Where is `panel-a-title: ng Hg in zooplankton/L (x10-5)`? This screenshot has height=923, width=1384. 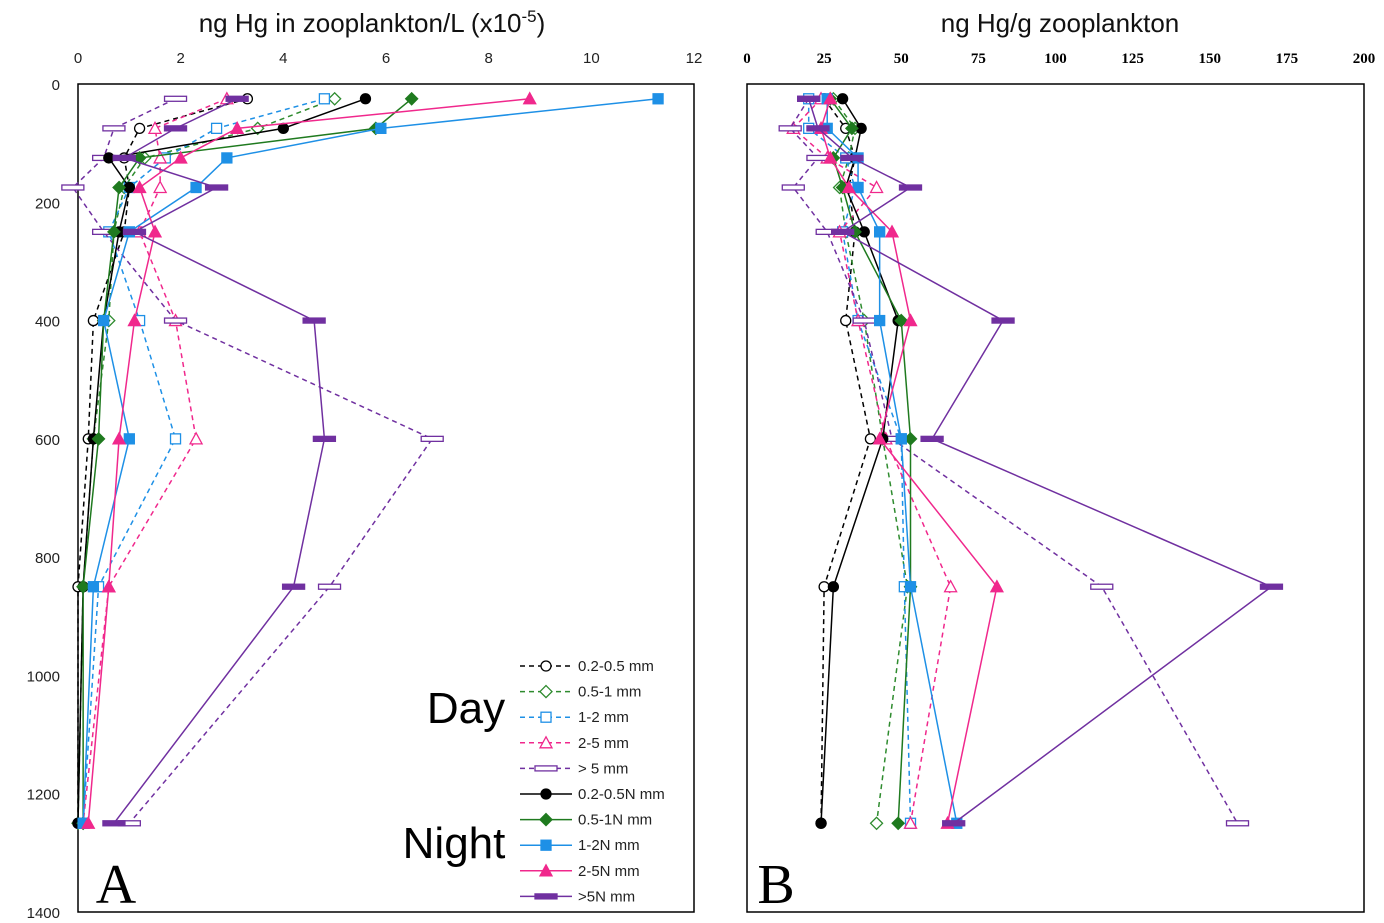
panel-a-title: ng Hg in zooplankton/L (x10-5) is located at coordinates (372, 22).